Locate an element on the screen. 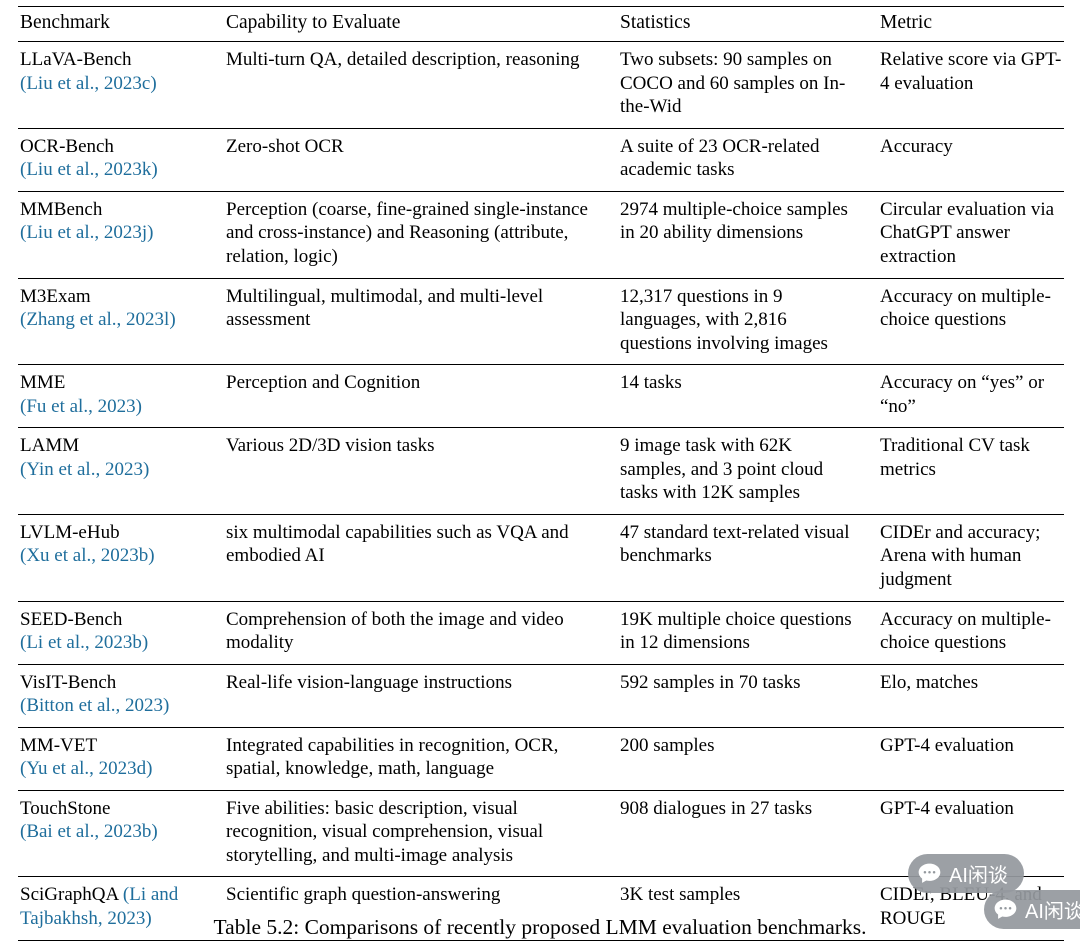  capability-cell: Various 2D/3D vision tasks is located at coordinates (330, 446).